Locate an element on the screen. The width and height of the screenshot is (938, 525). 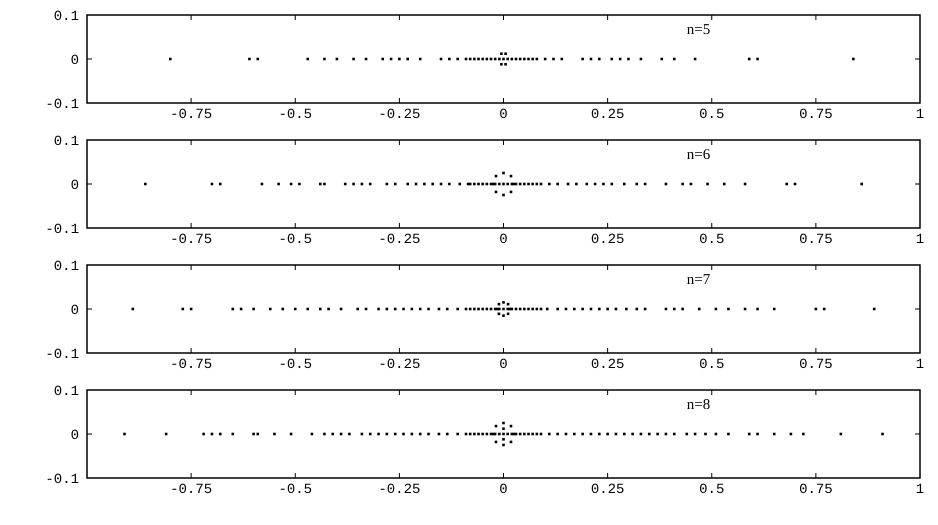
annotation: n=8 is located at coordinates (698, 405).